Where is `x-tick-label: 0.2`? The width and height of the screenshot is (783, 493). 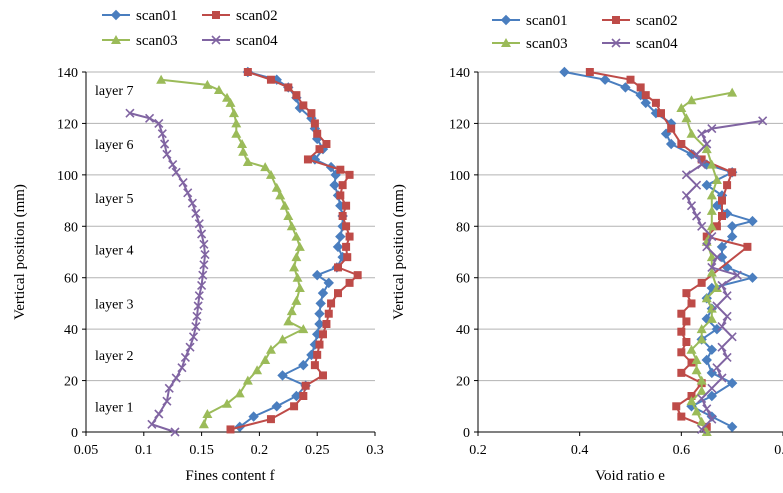
x-tick-label: 0.2 is located at coordinates (478, 450).